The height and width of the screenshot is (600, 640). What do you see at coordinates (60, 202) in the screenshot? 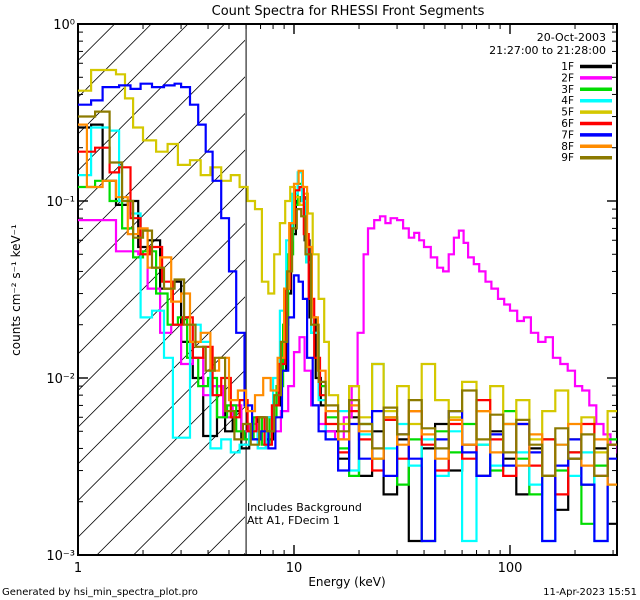
I see `y-tick-1e-1: 10⁻¹` at bounding box center [60, 202].